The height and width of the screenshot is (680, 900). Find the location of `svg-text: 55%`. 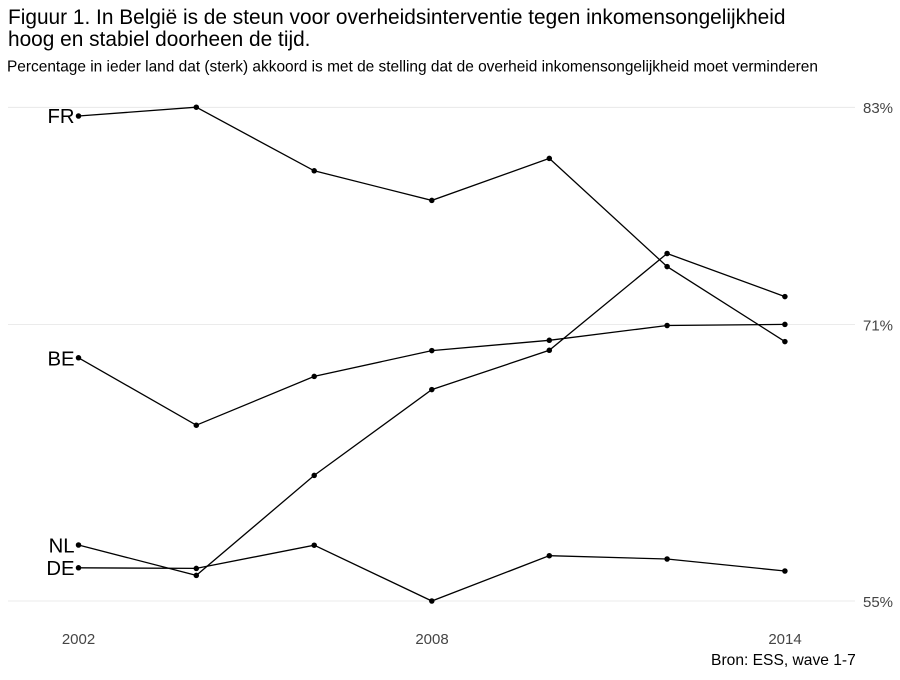

svg-text: 55% is located at coordinates (878, 602).